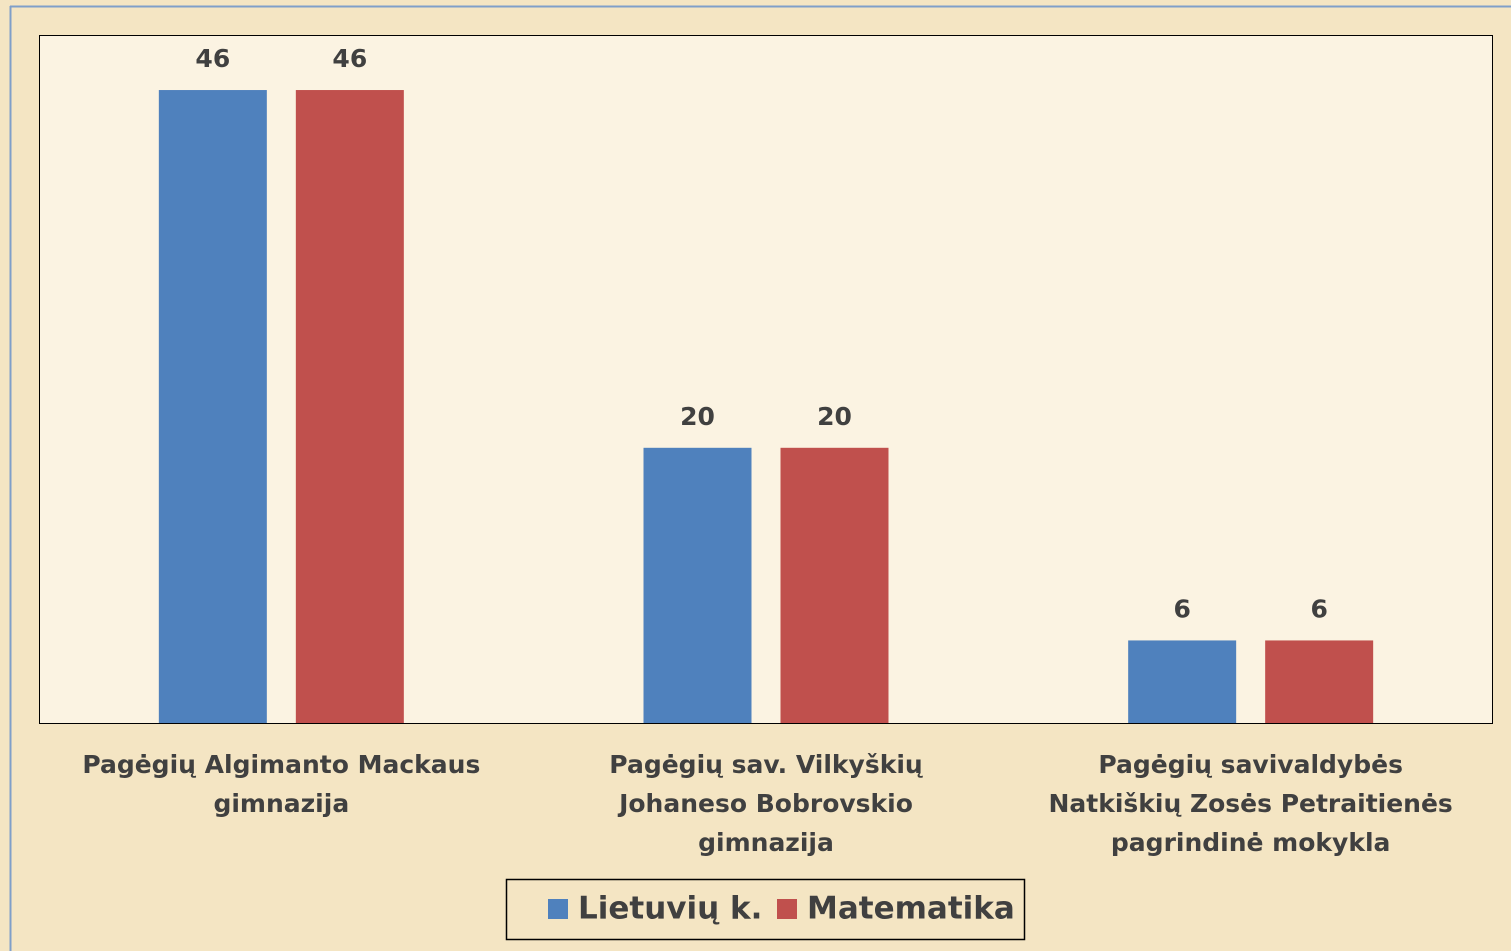 The image size is (1511, 951). What do you see at coordinates (670, 909) in the screenshot?
I see `legend-label: Lietuvių k.` at bounding box center [670, 909].